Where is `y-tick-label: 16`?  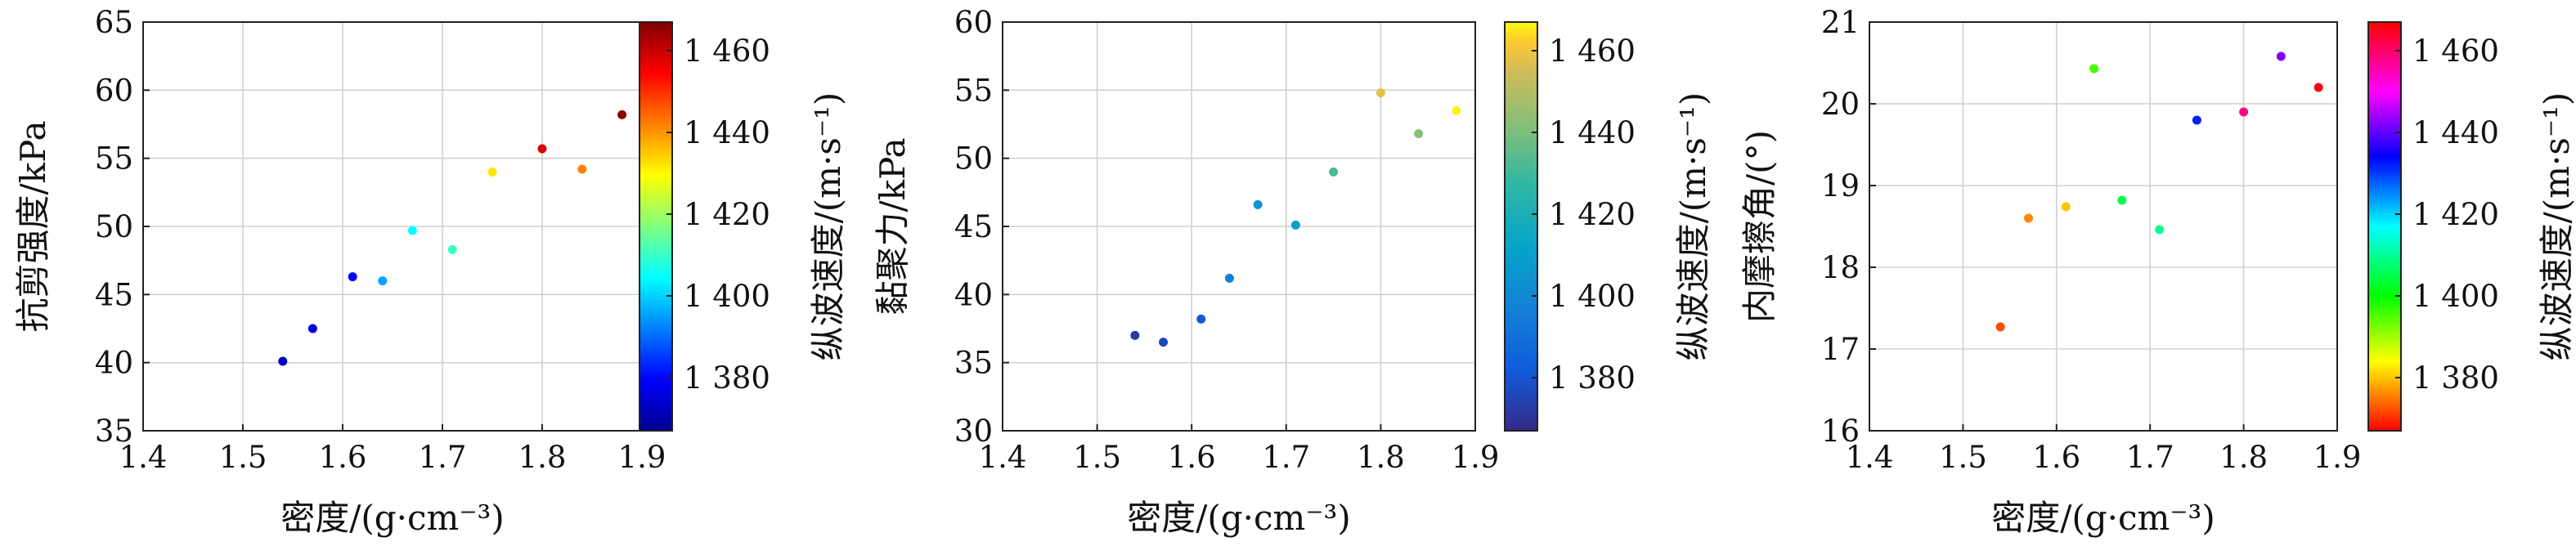
y-tick-label: 16 is located at coordinates (1840, 432).